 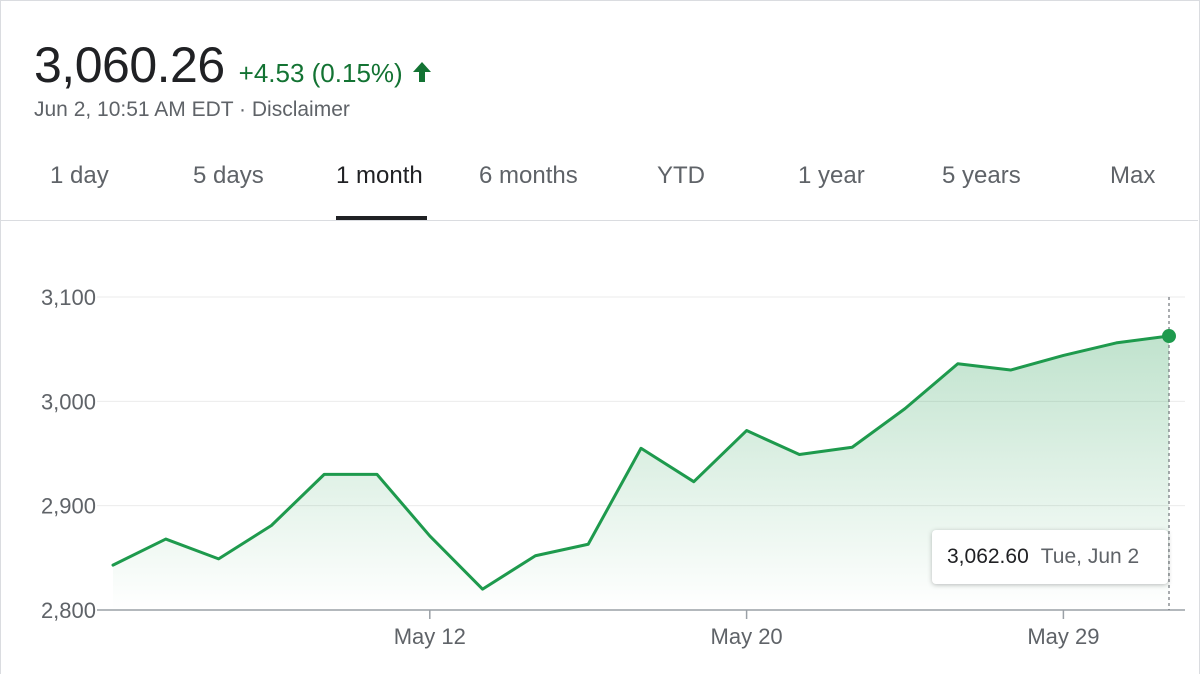 I want to click on tab-6-months: 6 months, so click(x=528, y=175).